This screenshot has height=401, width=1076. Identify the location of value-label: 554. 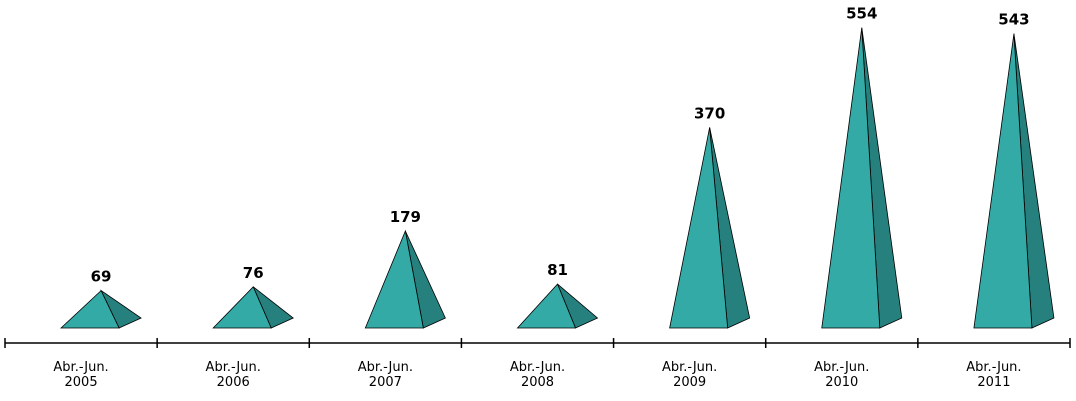
(861, 14).